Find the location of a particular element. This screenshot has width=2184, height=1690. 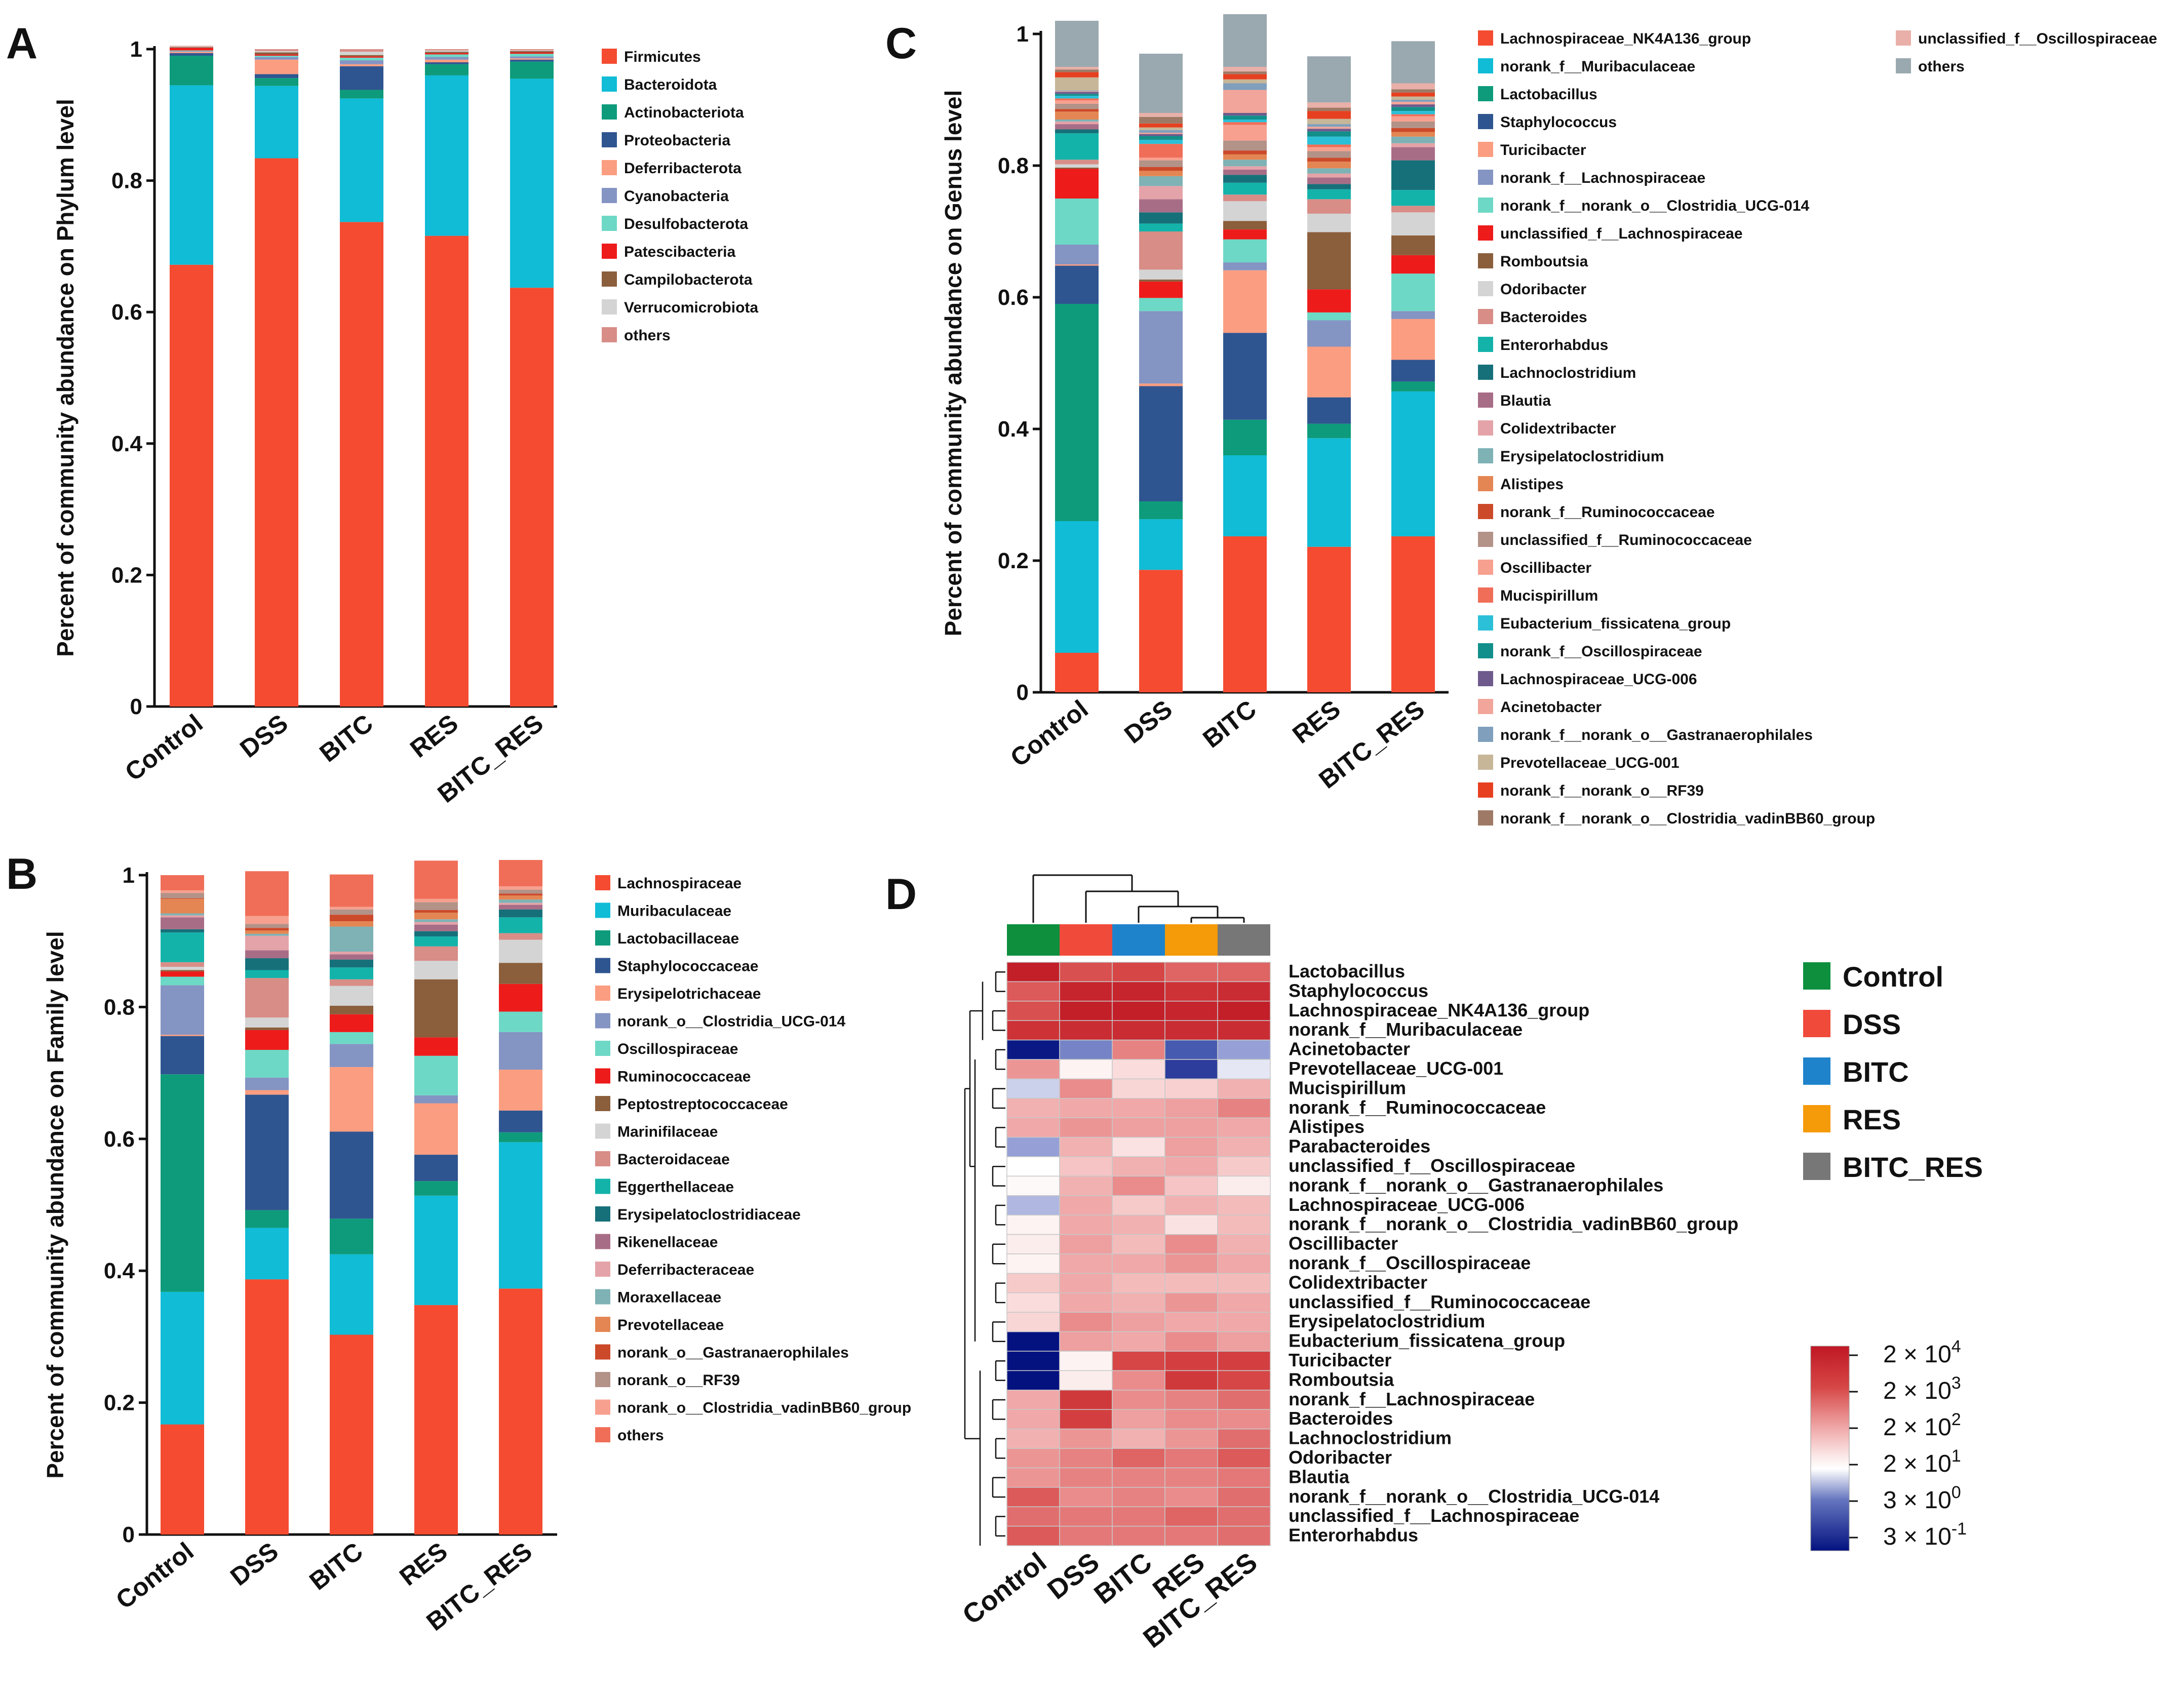

bar-segment-norank-f-oscillospiraceae is located at coordinates (1413, 109).